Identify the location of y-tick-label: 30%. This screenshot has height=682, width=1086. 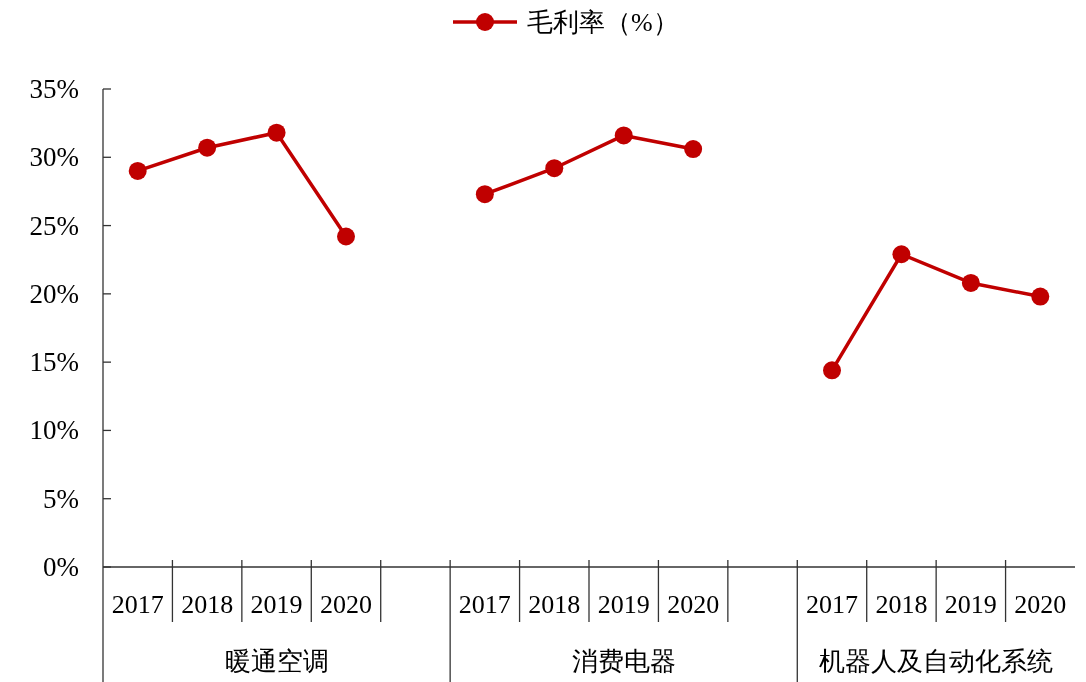
(54, 157).